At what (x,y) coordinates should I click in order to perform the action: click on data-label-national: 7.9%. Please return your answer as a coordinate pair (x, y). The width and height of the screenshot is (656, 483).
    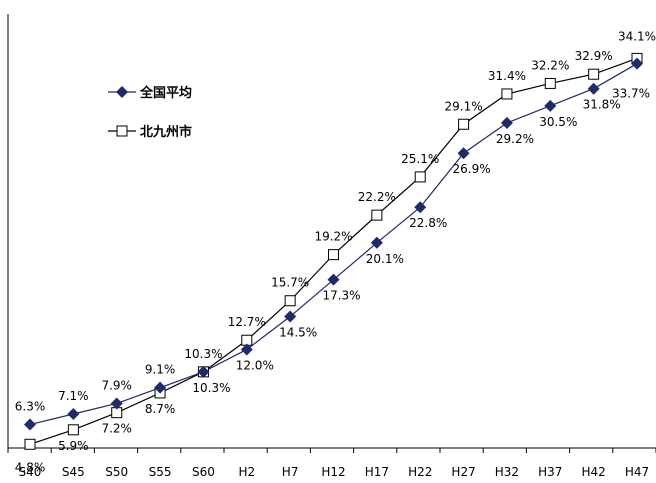
    Looking at the image, I should click on (116, 385).